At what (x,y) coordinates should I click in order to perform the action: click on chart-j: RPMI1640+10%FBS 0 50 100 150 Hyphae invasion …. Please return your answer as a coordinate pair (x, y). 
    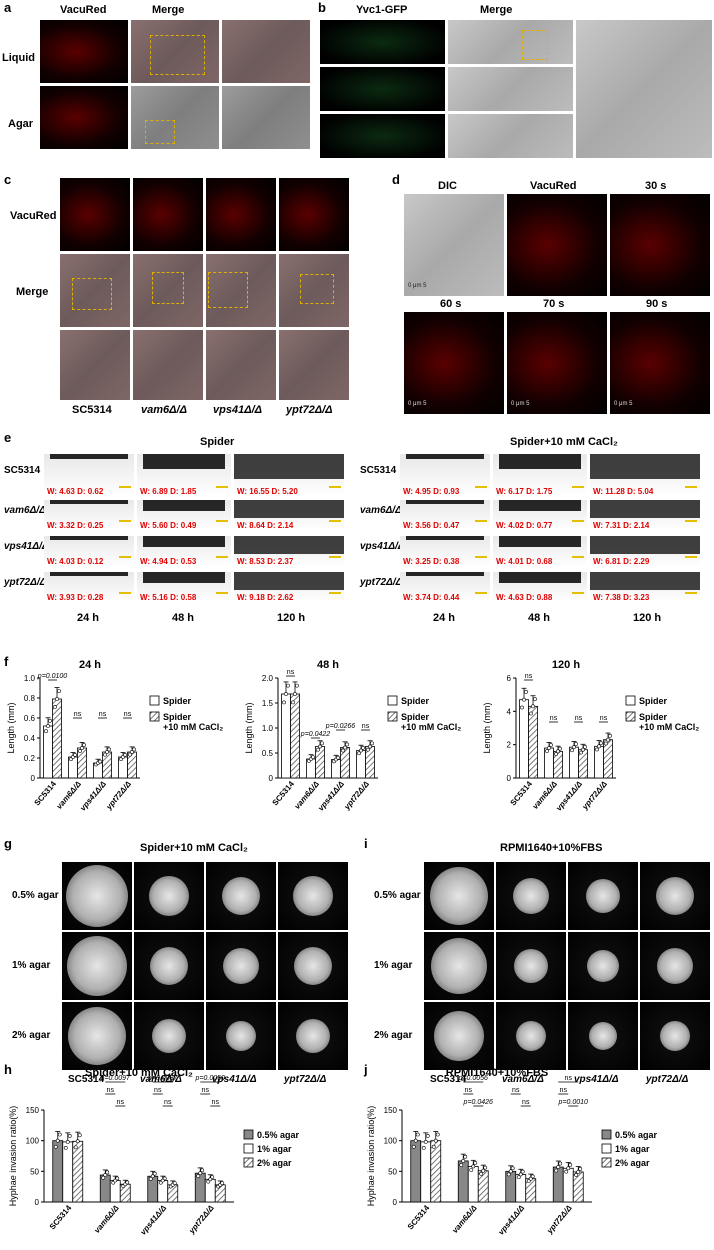
    Looking at the image, I should click on (512, 1152).